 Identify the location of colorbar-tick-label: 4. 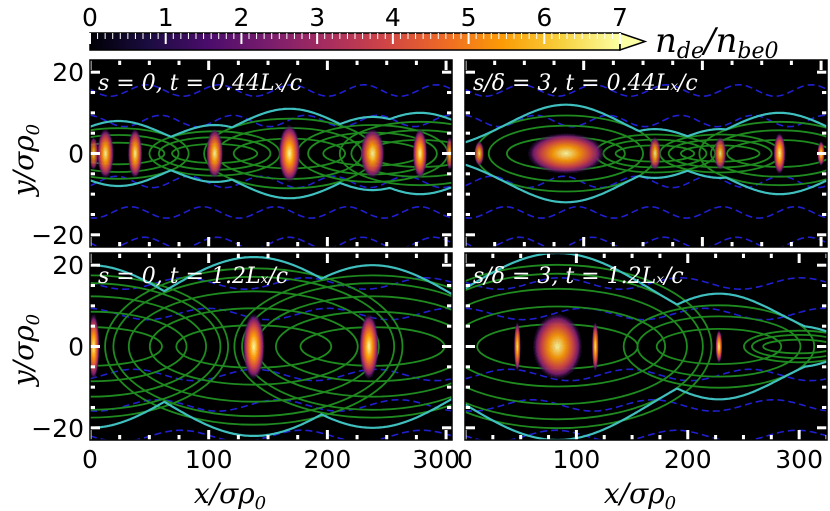
(393, 17).